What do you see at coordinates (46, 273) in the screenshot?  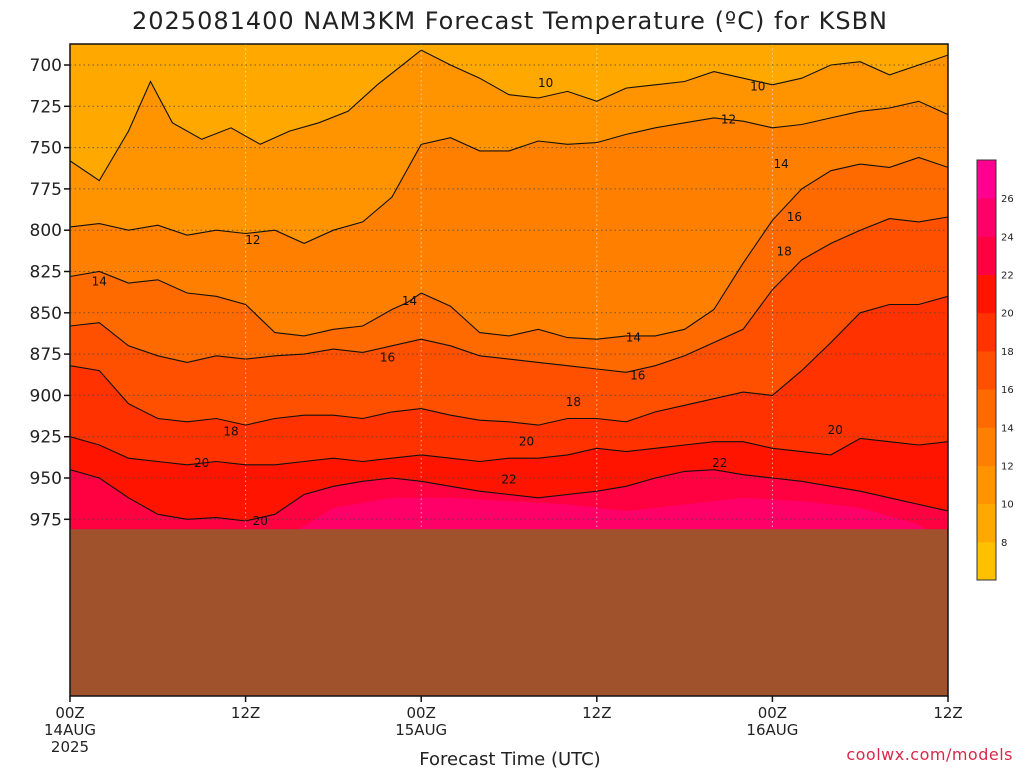 I see `y-tick-label: 825` at bounding box center [46, 273].